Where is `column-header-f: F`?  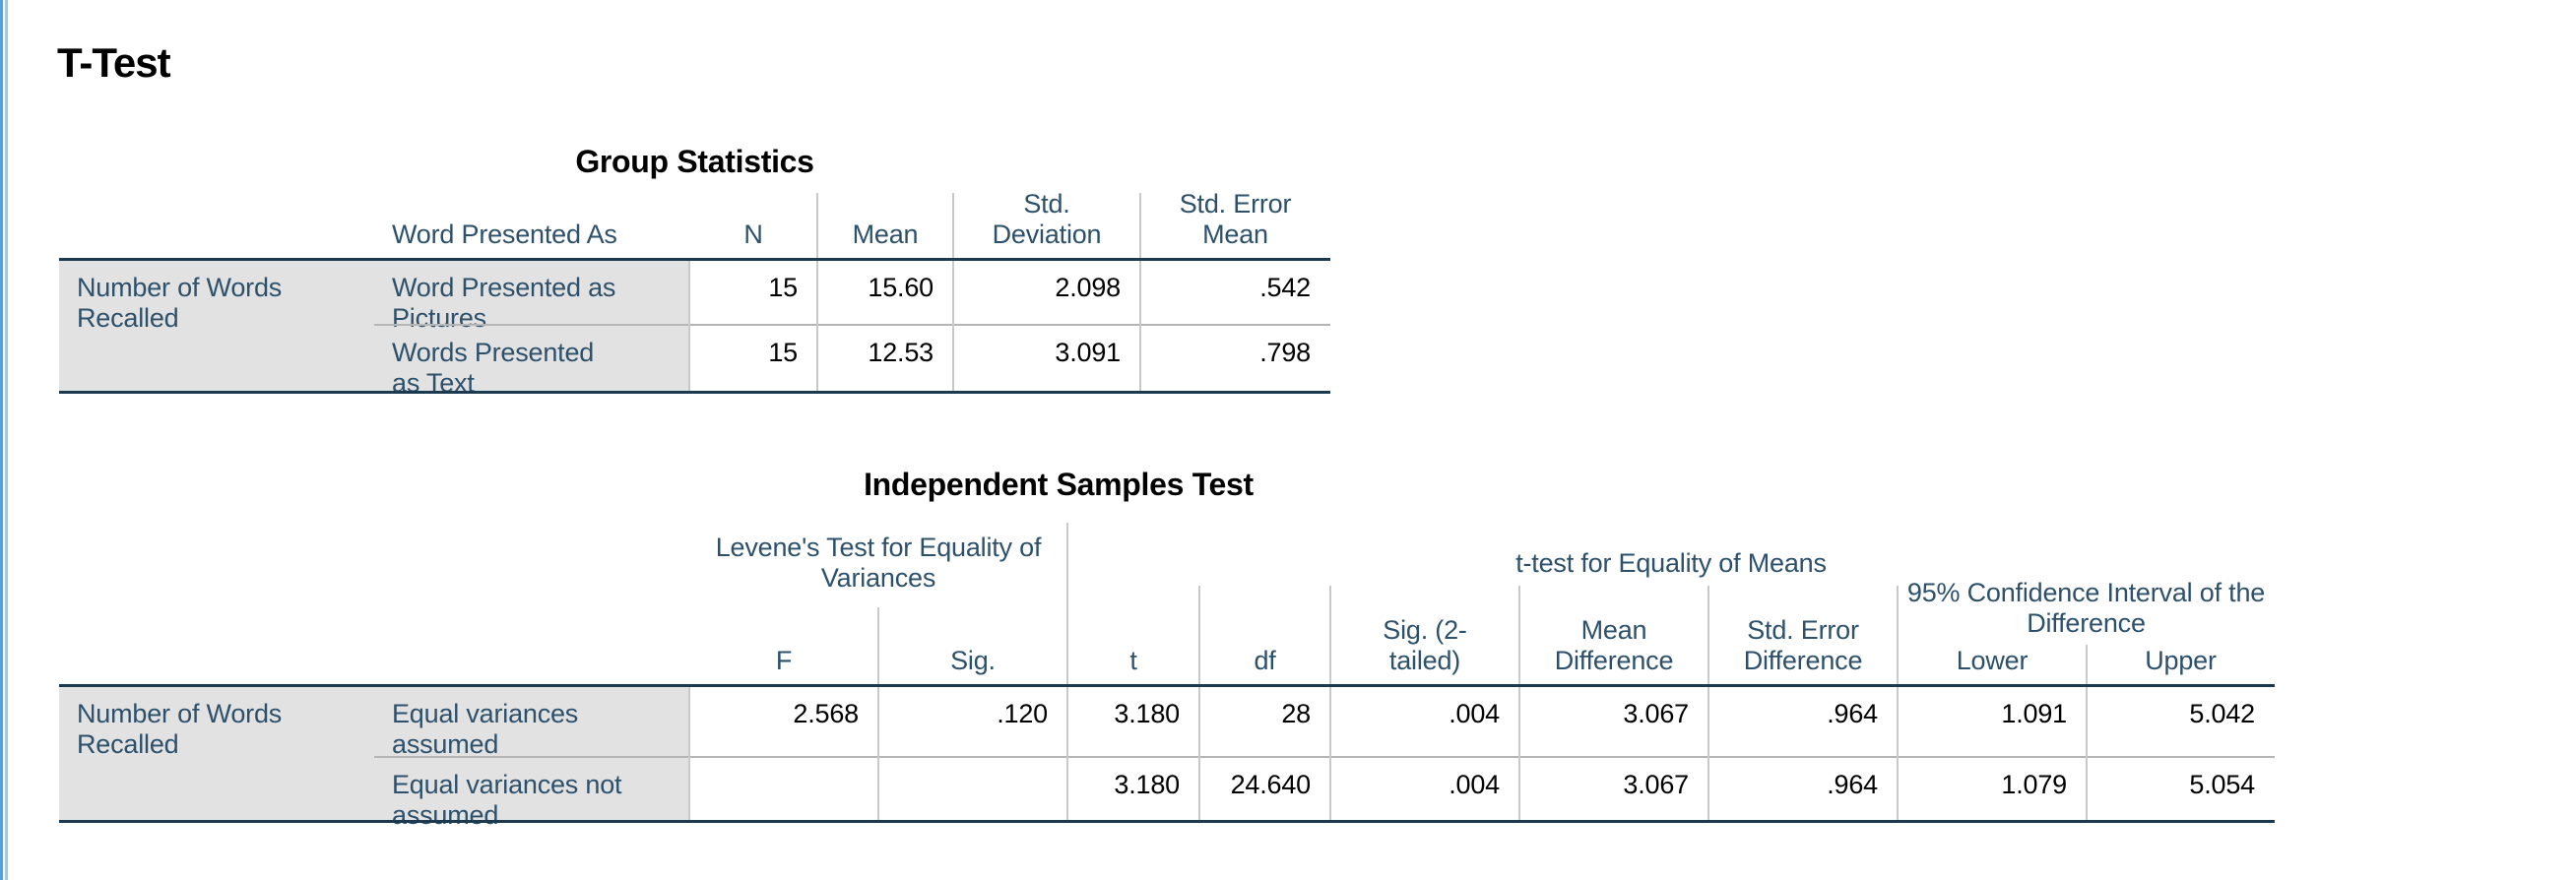 column-header-f: F is located at coordinates (784, 660).